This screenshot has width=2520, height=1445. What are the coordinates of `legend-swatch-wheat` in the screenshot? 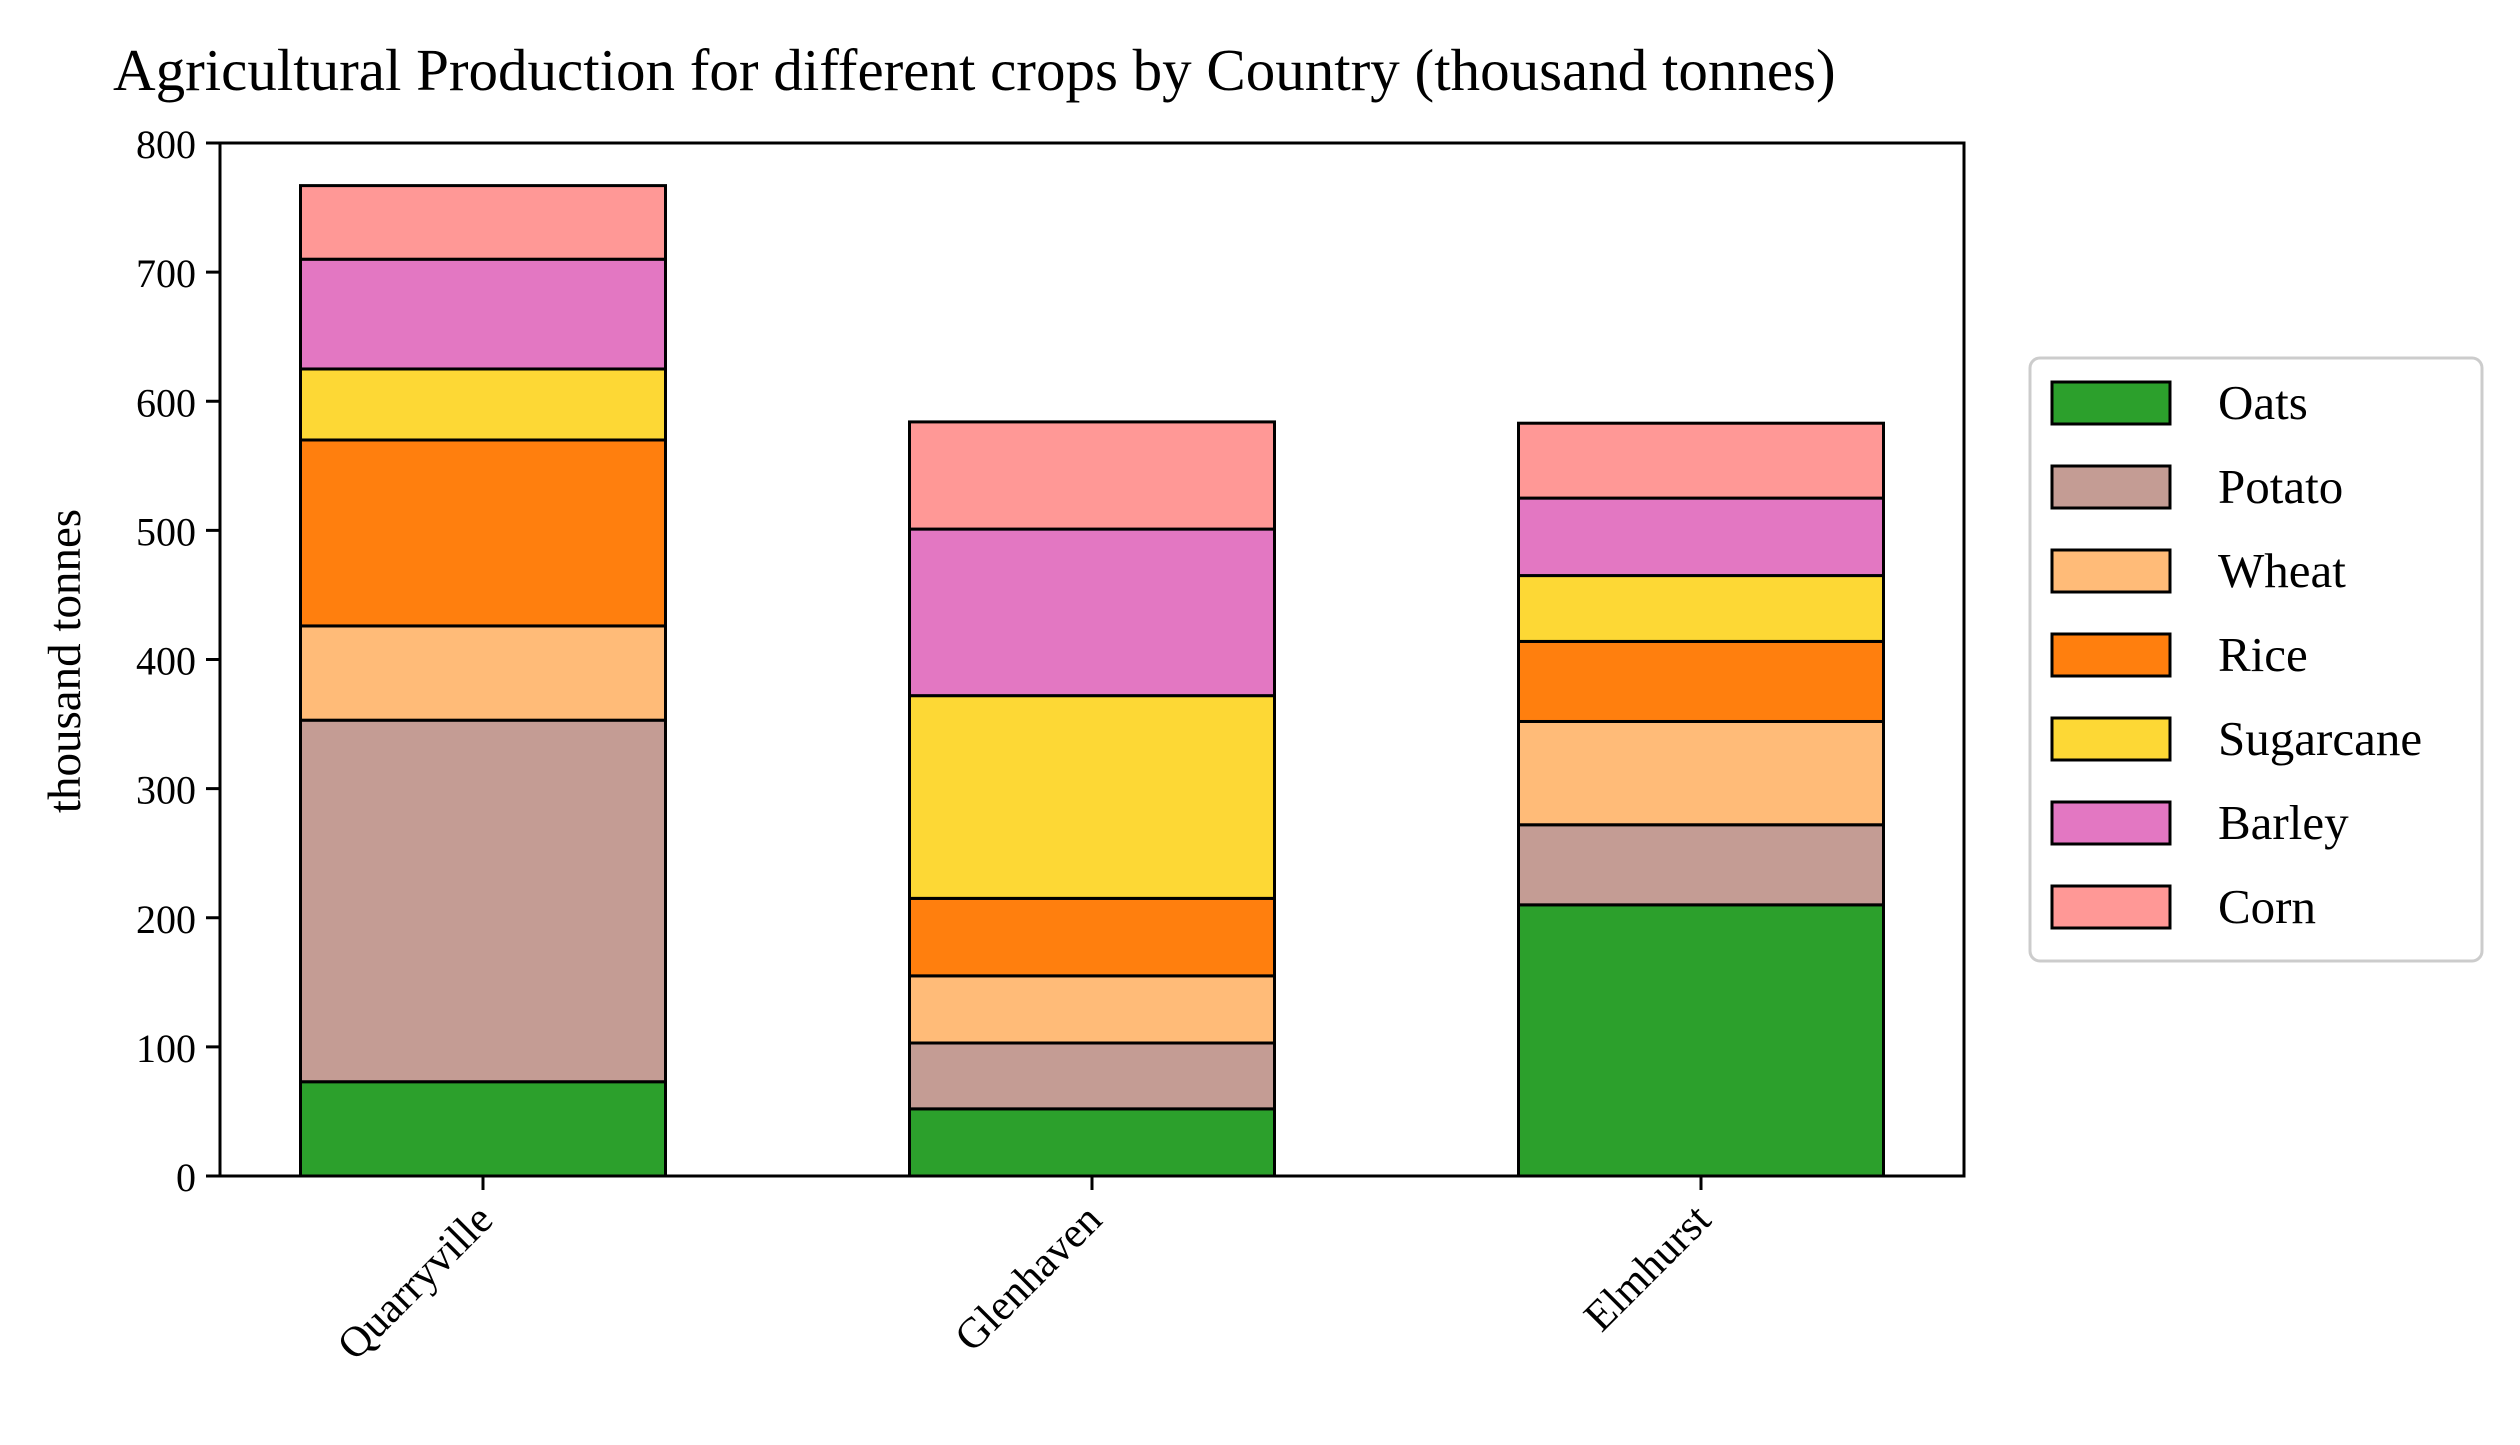 It's located at (2111, 571).